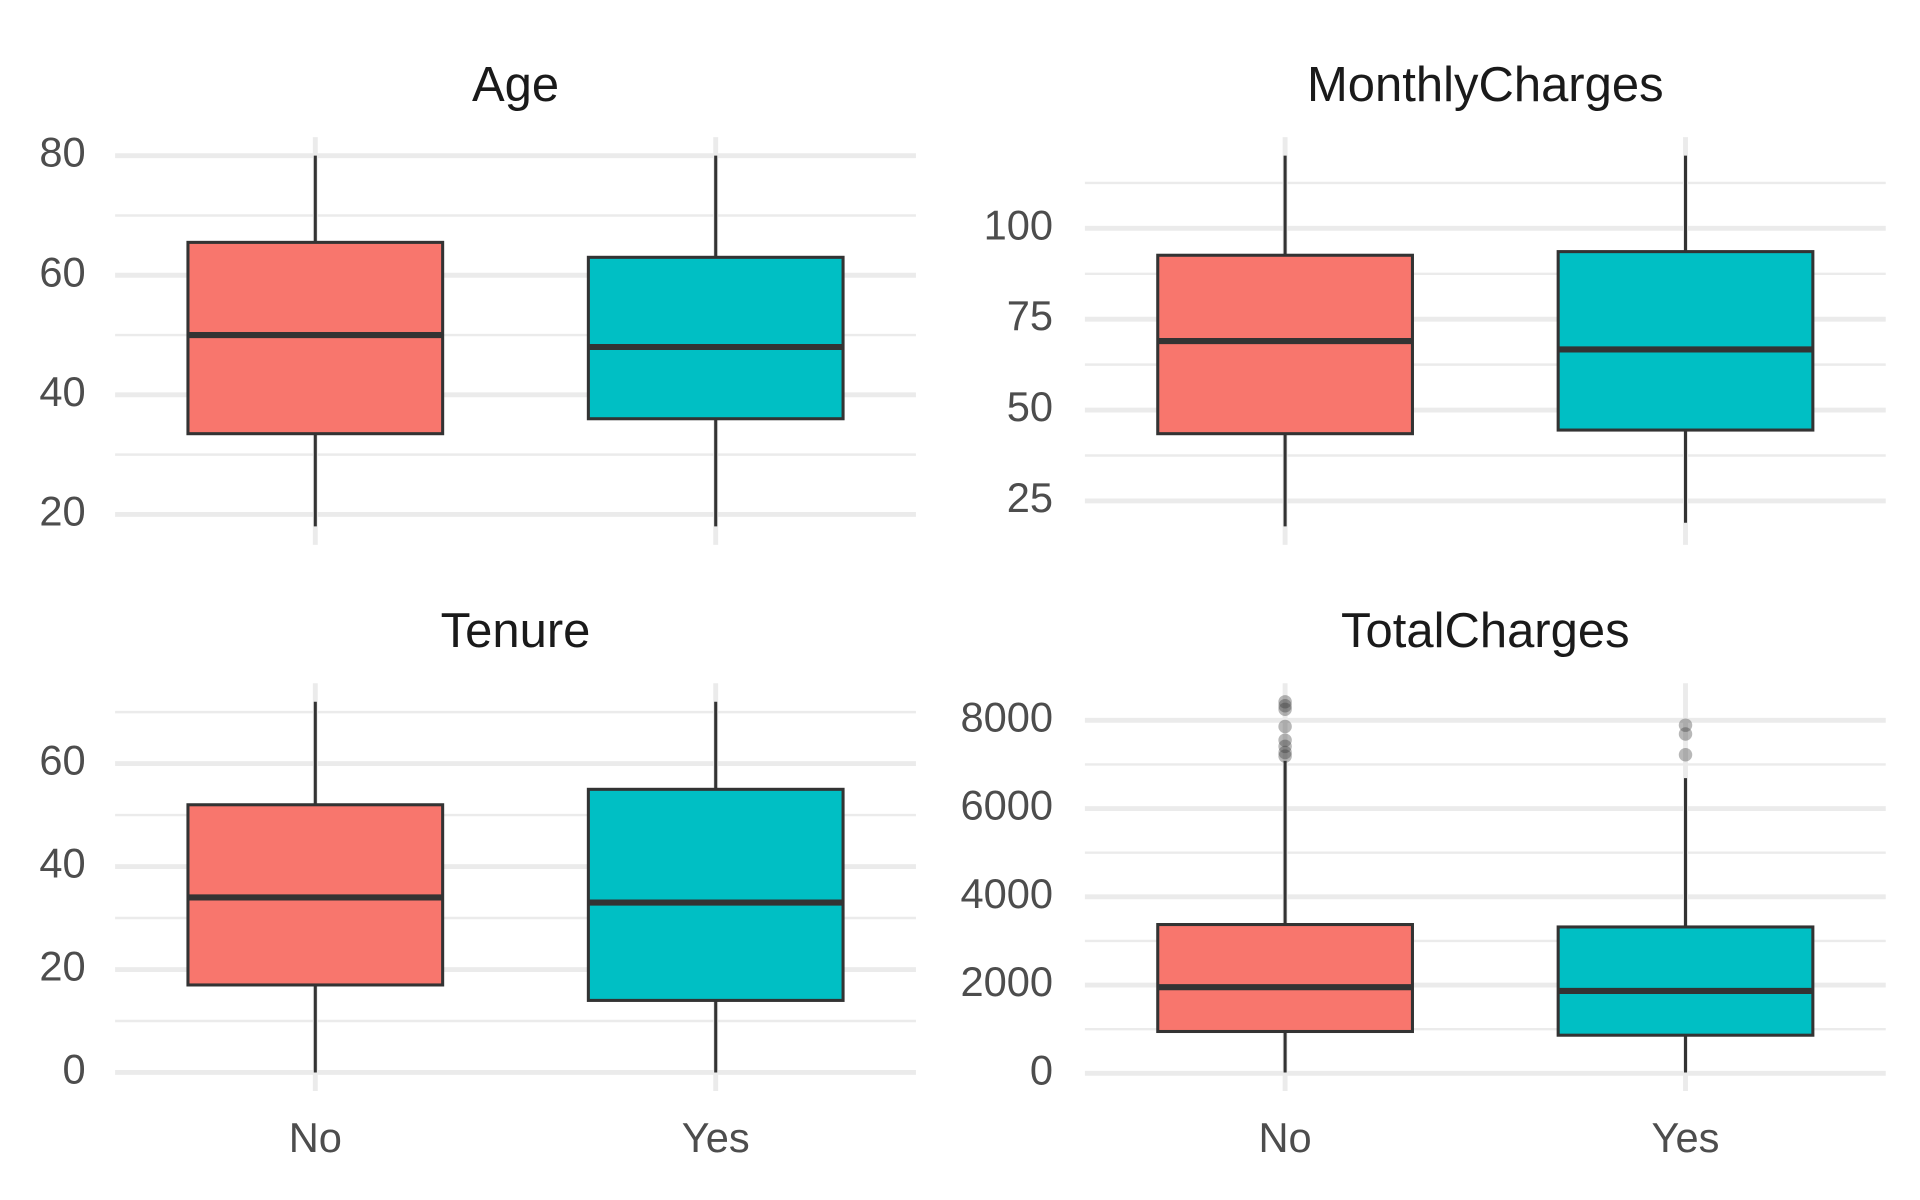 The height and width of the screenshot is (1200, 1920). Describe the element at coordinates (1006, 805) in the screenshot. I see `y-tick-label: 6000` at that location.